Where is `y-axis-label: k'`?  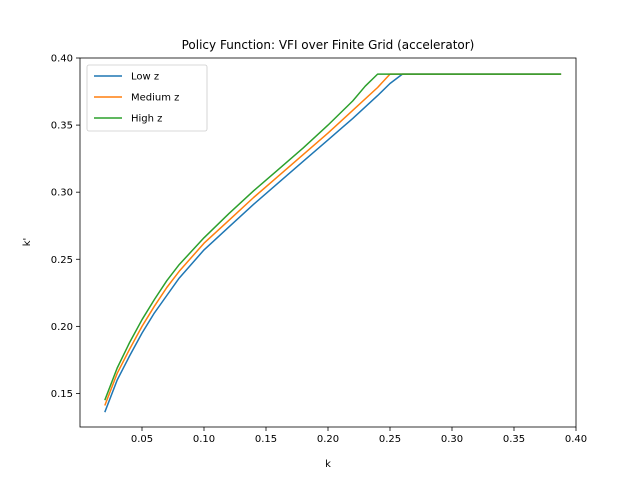
y-axis-label: k' is located at coordinates (27, 242).